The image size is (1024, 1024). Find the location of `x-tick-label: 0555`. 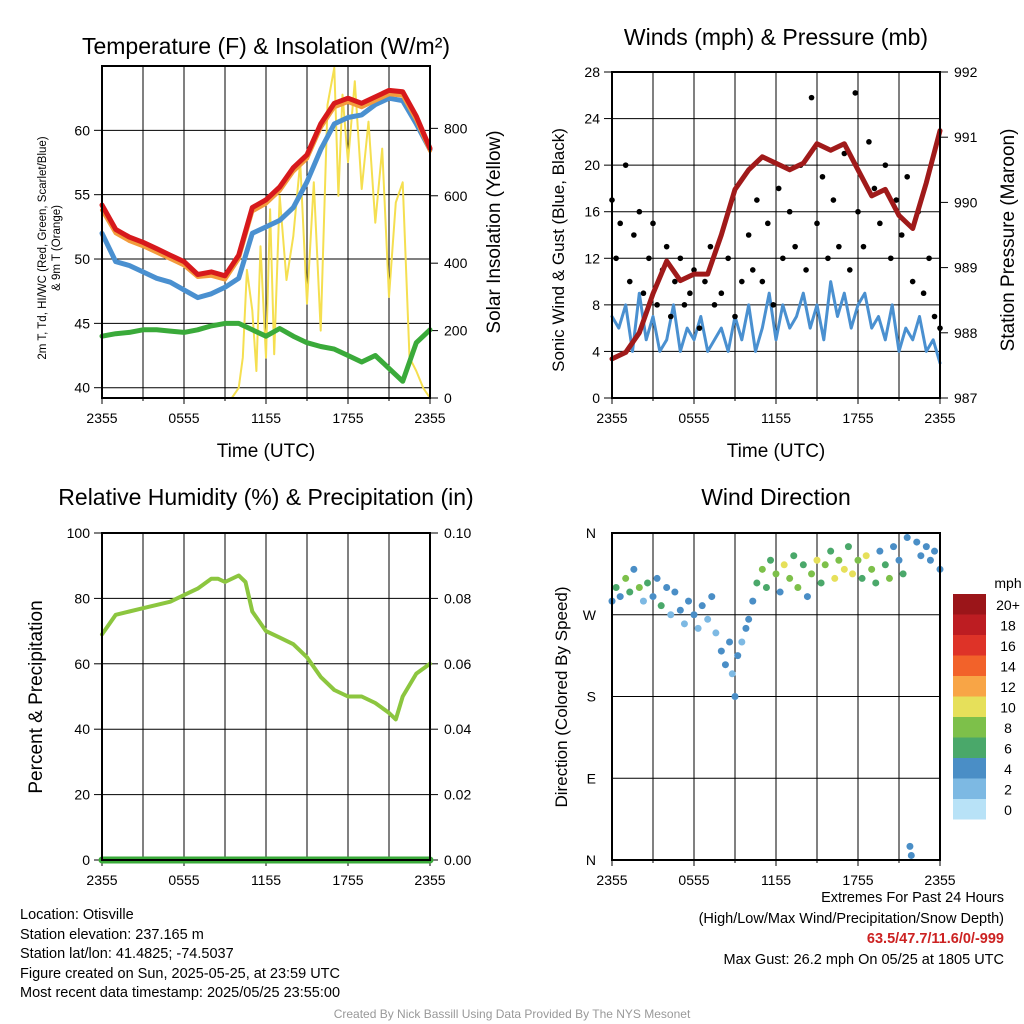

x-tick-label: 0555 is located at coordinates (183, 880).